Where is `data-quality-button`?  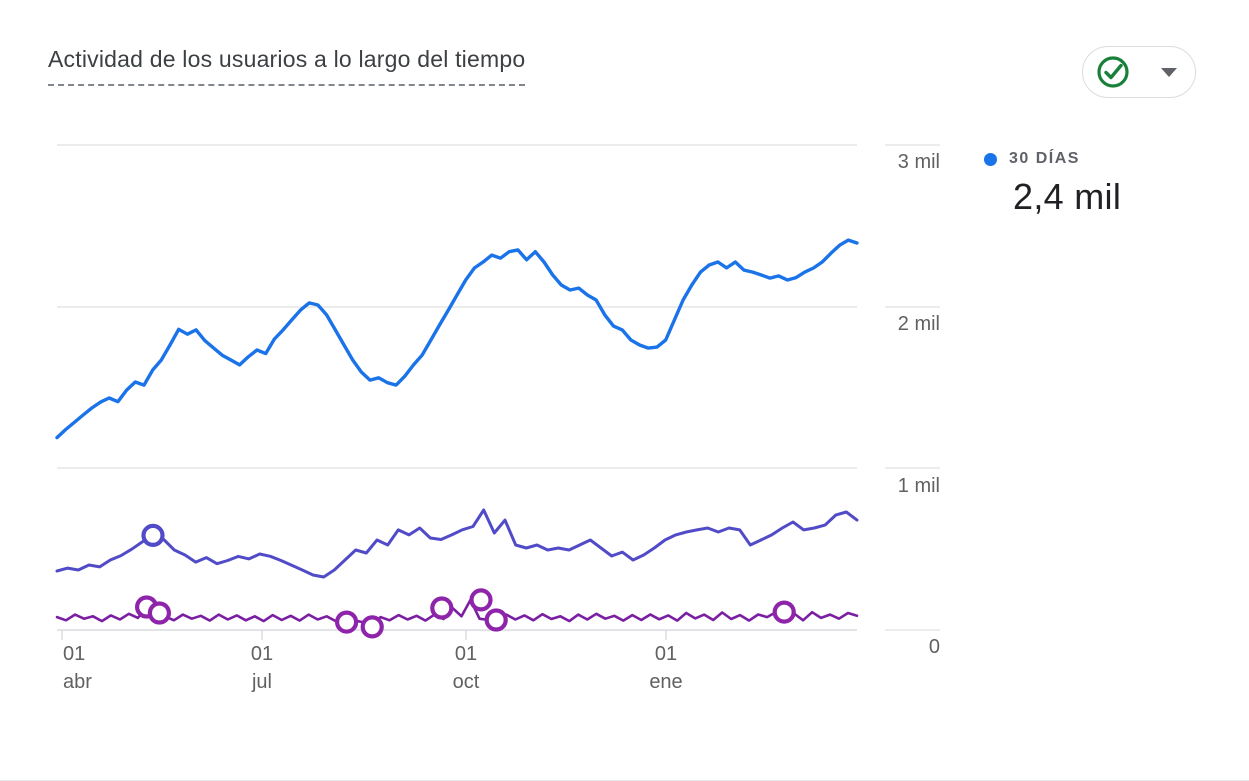
data-quality-button is located at coordinates (1139, 72).